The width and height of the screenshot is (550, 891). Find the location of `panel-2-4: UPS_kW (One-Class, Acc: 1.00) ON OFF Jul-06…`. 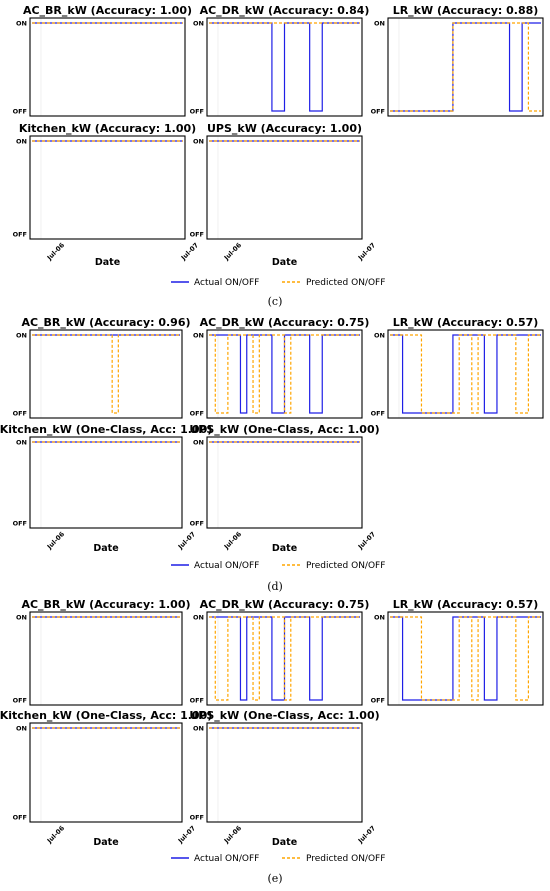

panel-2-4: UPS_kW (One-Class, Acc: 1.00) ON OFF Jul-06… is located at coordinates (284, 778).